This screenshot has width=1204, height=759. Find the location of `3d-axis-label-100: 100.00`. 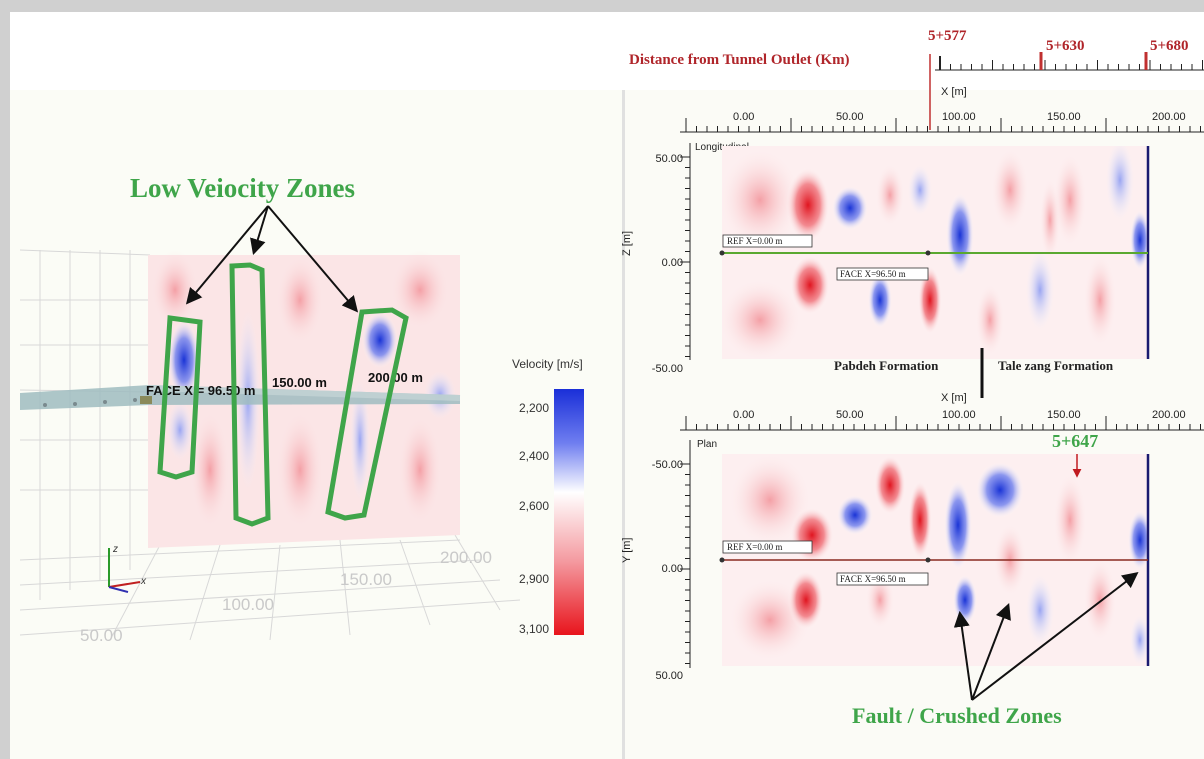

3d-axis-label-100: 100.00 is located at coordinates (248, 604).